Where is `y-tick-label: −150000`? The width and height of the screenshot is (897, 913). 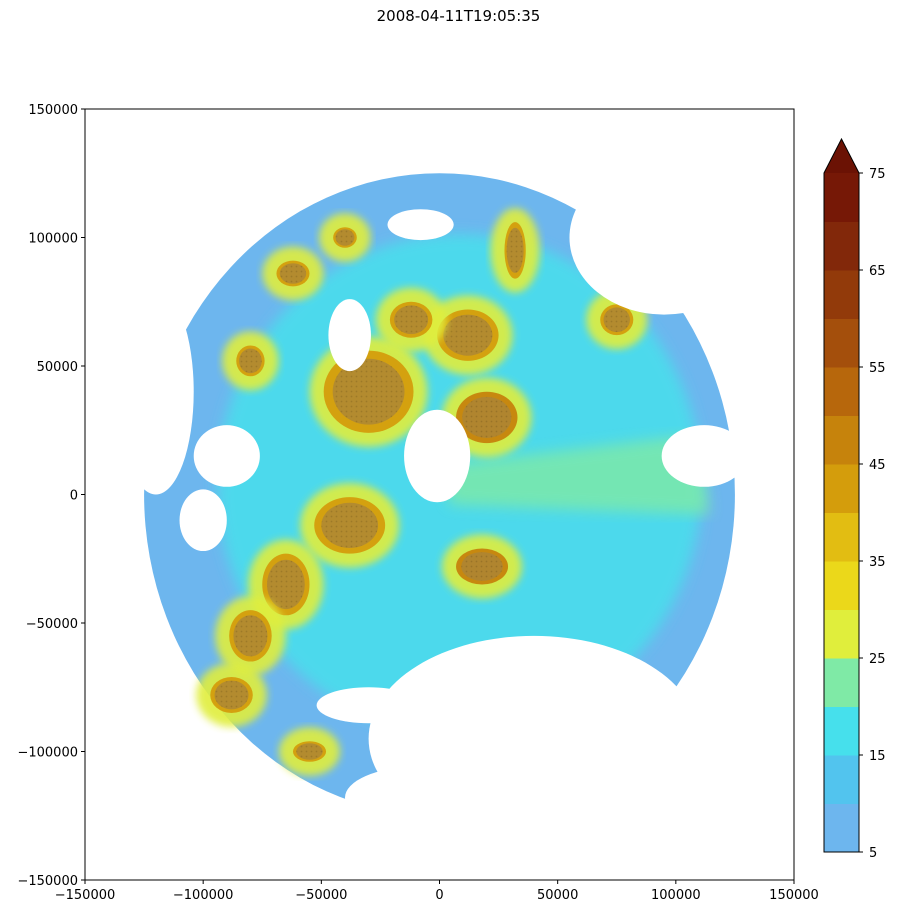
y-tick-label: −150000 is located at coordinates (47, 881).